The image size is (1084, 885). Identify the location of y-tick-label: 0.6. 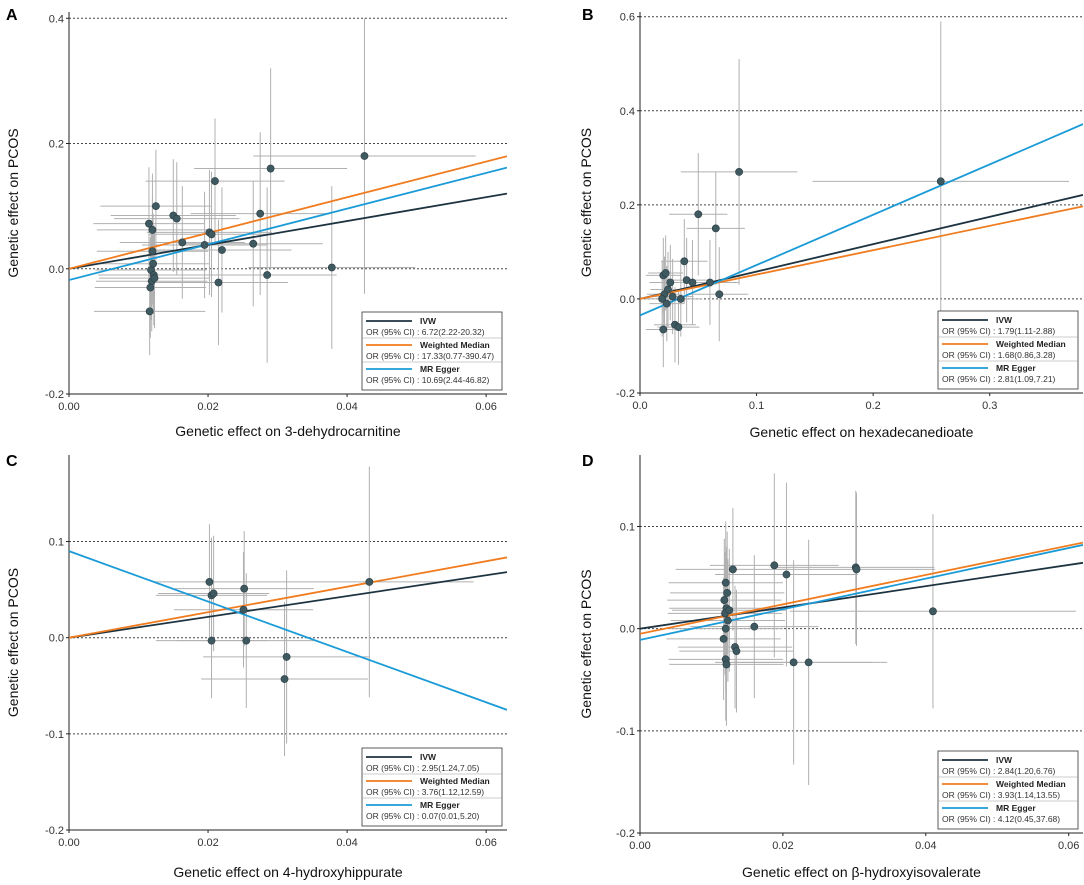
(627, 18).